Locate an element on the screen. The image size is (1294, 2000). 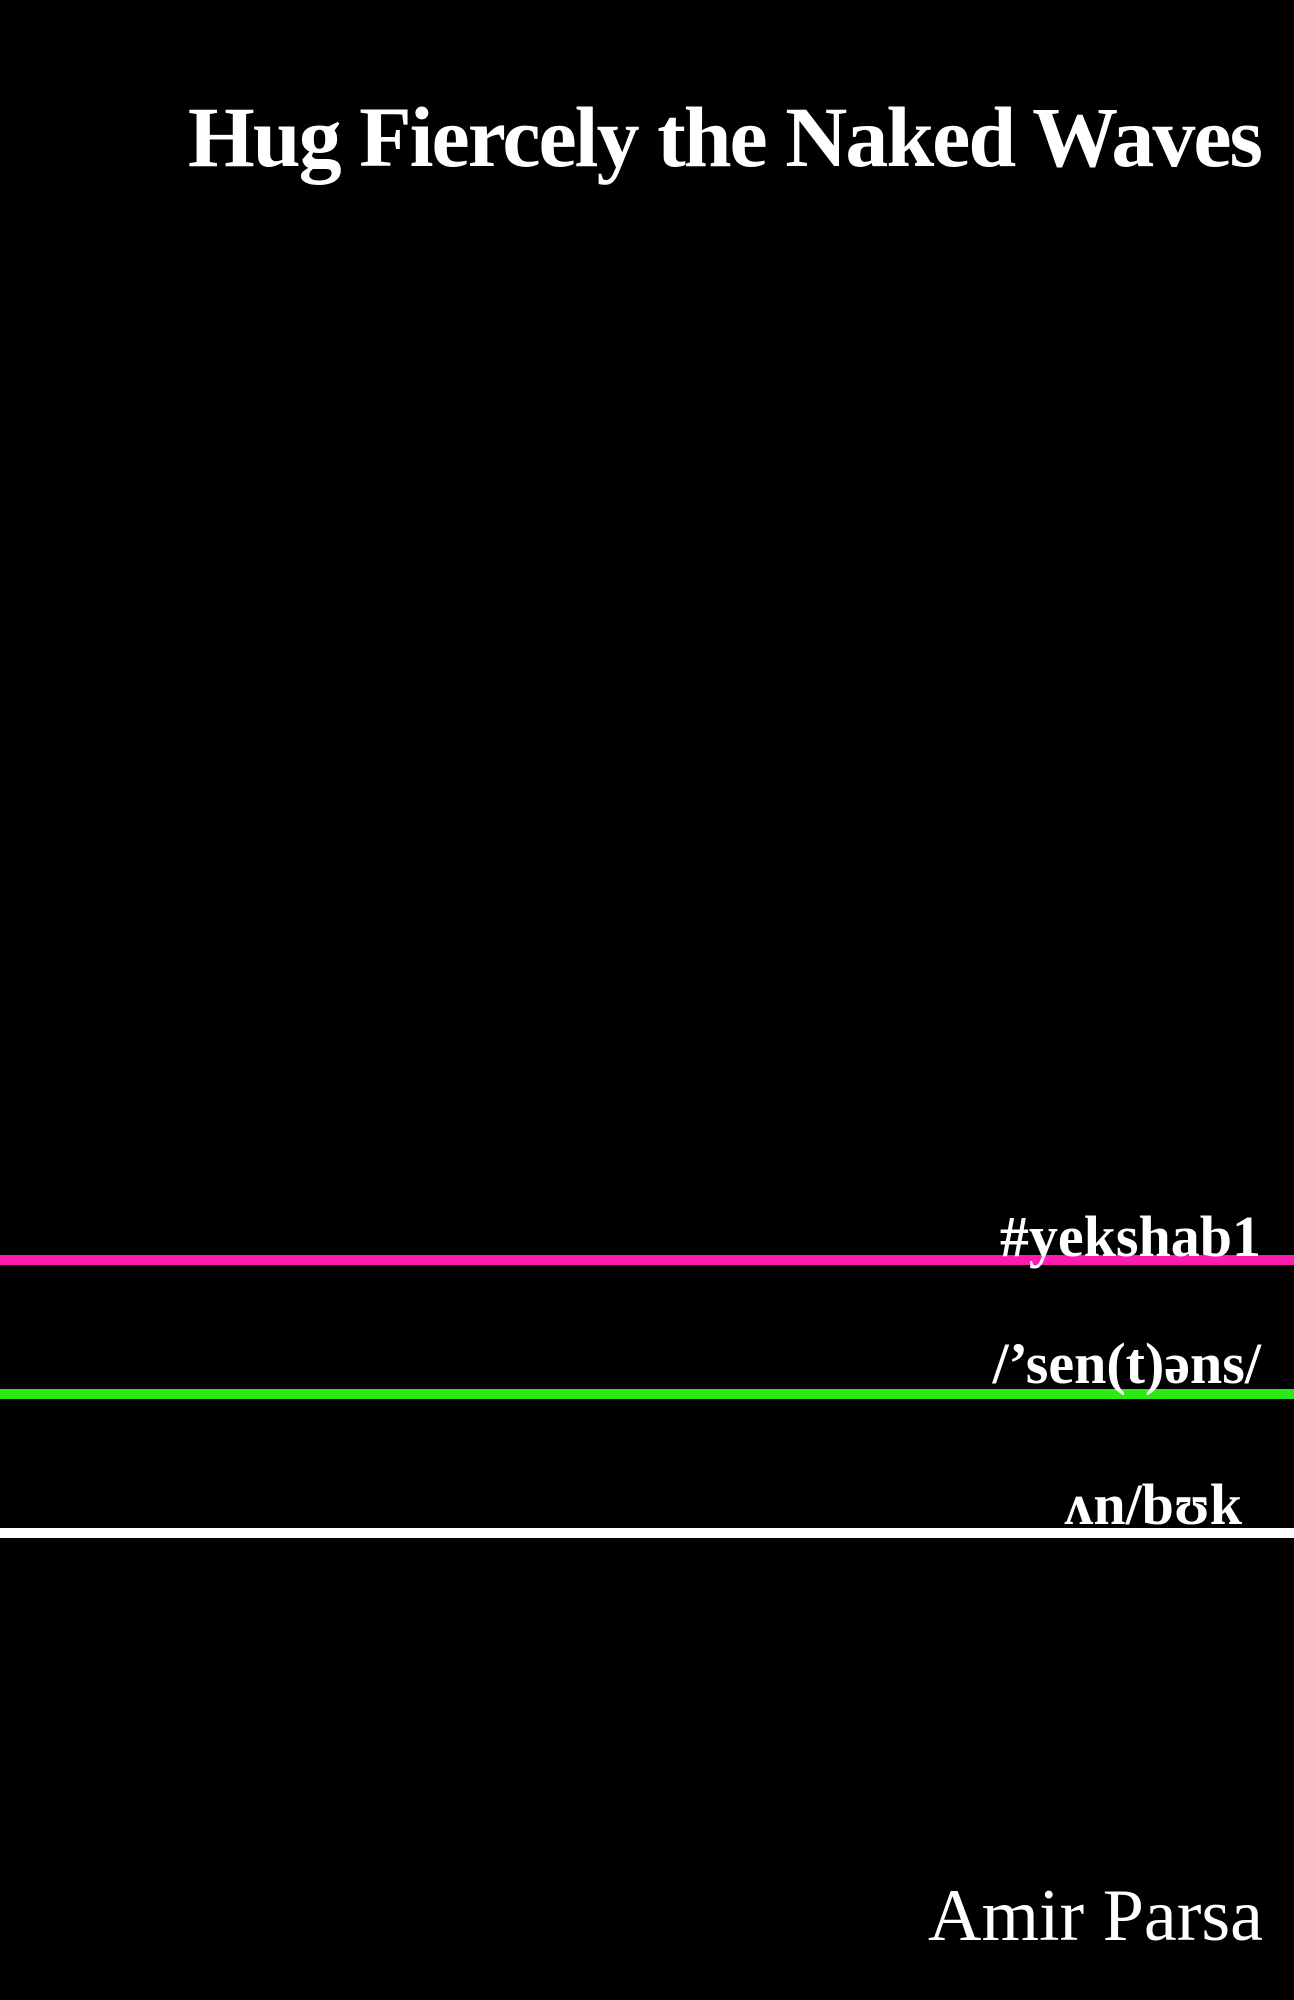
magenta-rule is located at coordinates (647, 1260).